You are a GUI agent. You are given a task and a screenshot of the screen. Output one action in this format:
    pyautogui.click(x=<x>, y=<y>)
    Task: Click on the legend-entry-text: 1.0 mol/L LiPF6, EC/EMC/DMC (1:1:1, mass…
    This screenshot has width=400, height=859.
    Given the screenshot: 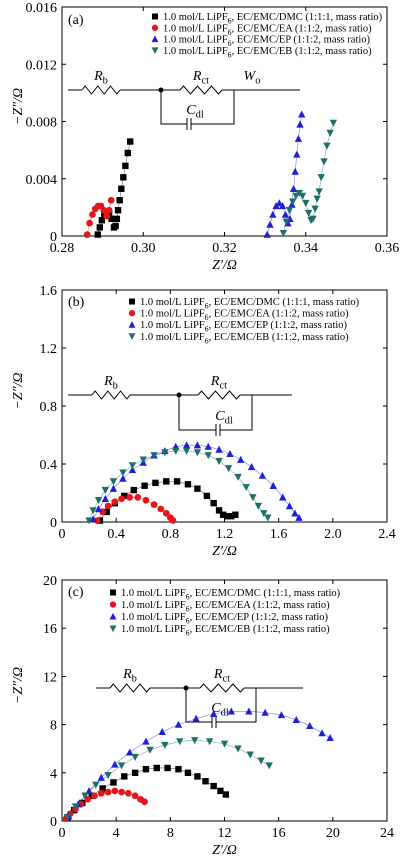 What is the action you would take?
    pyautogui.click(x=250, y=304)
    